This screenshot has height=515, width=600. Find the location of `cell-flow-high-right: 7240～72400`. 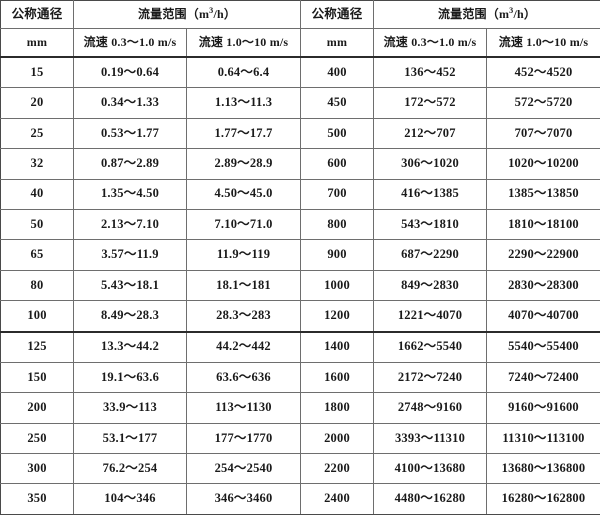

cell-flow-high-right: 7240～72400 is located at coordinates (543, 377).